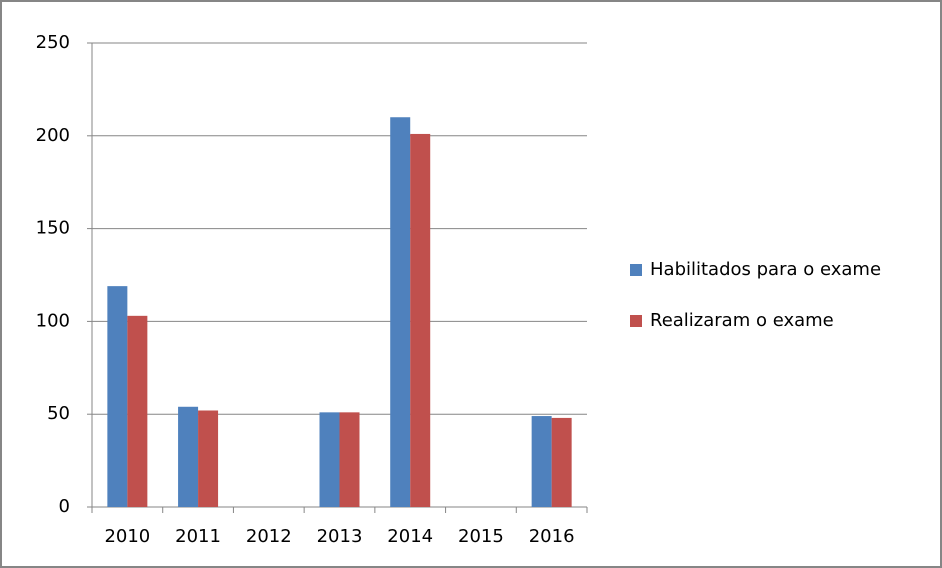  I want to click on x-tick-label: 2011, so click(198, 536).